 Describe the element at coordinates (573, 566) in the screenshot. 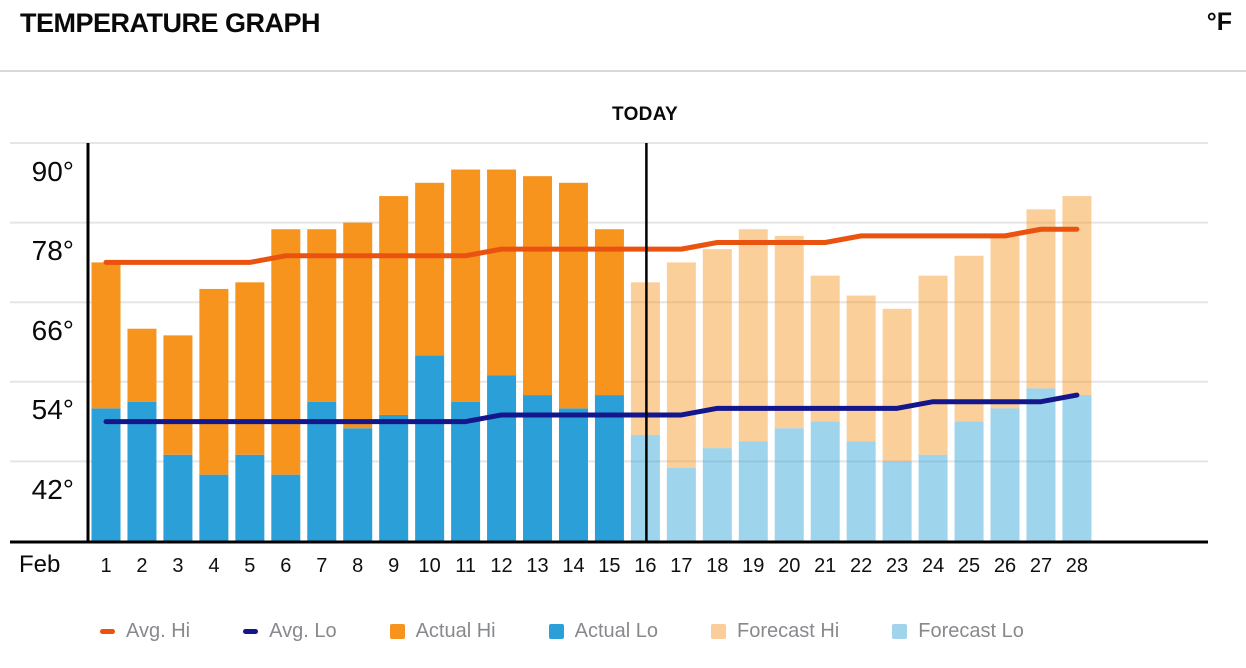

I see `x-tick-label-day-14: 14` at that location.